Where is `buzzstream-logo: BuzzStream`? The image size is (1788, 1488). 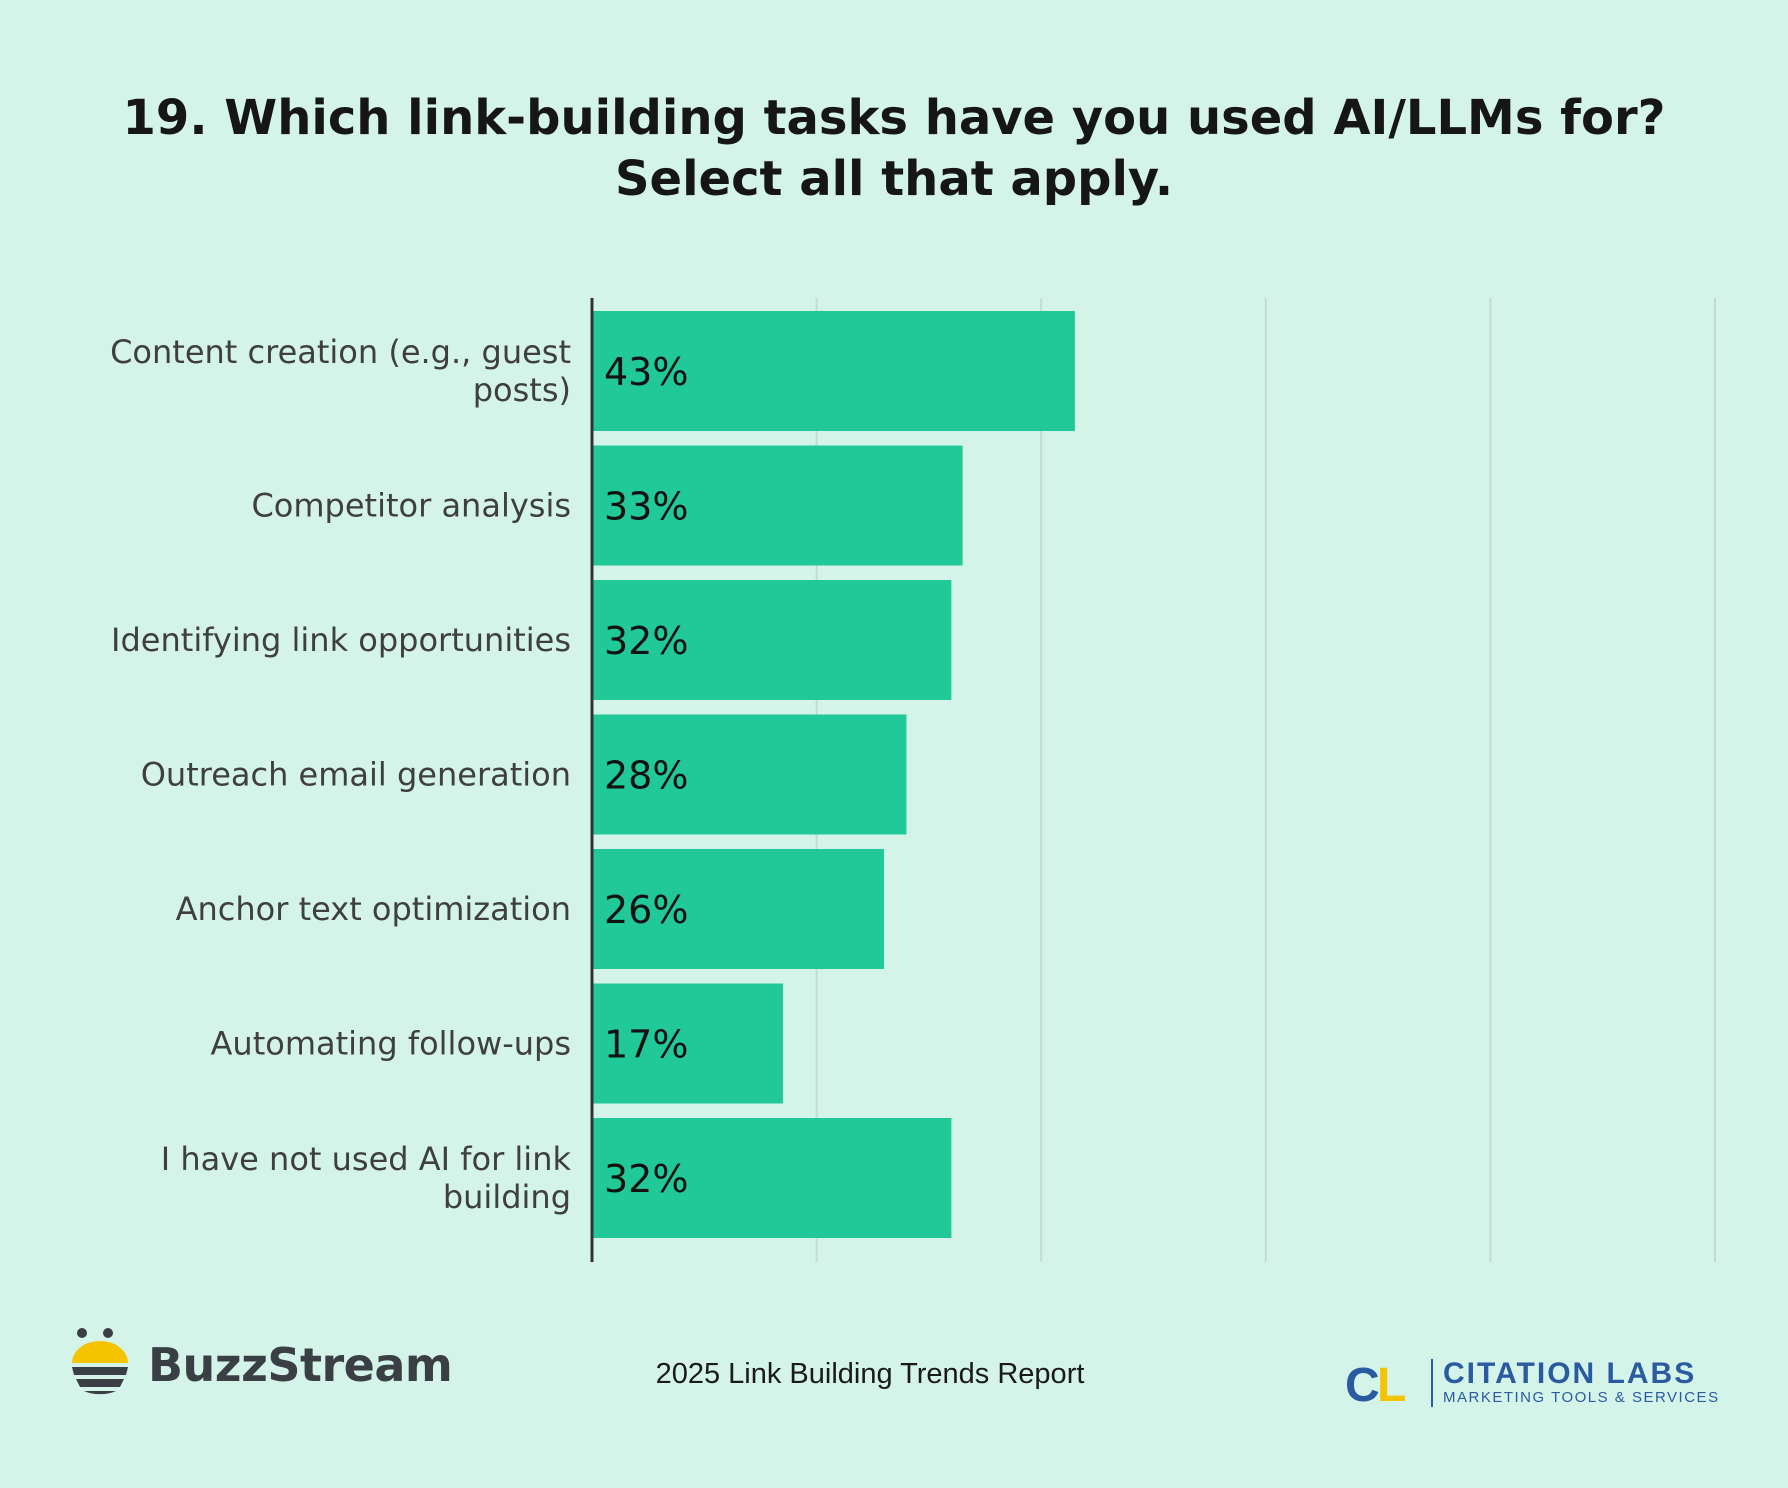
buzzstream-logo: BuzzStream is located at coordinates (261, 1365).